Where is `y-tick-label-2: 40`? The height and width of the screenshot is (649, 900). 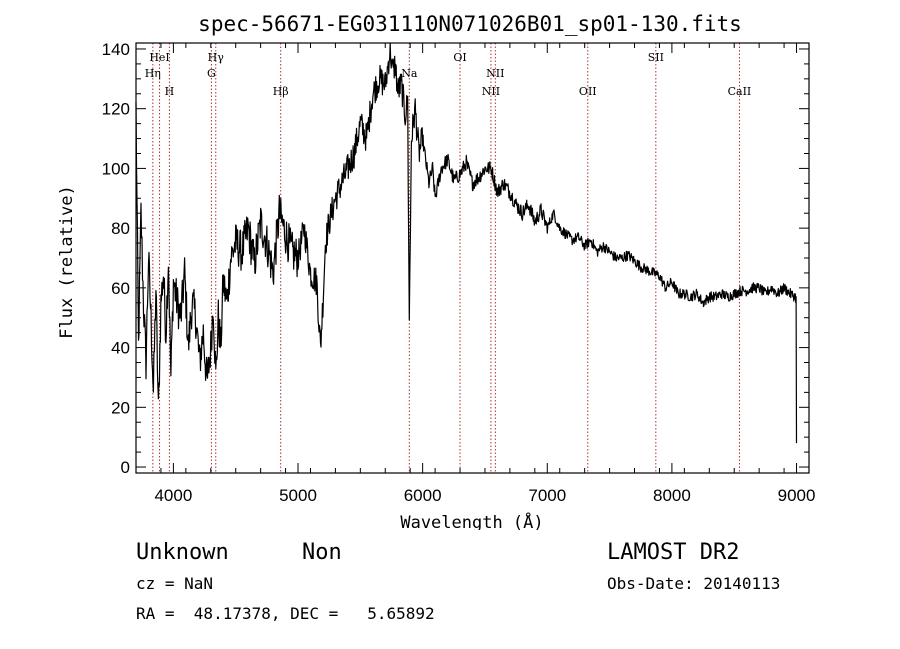 y-tick-label-2: 40 is located at coordinates (120, 348).